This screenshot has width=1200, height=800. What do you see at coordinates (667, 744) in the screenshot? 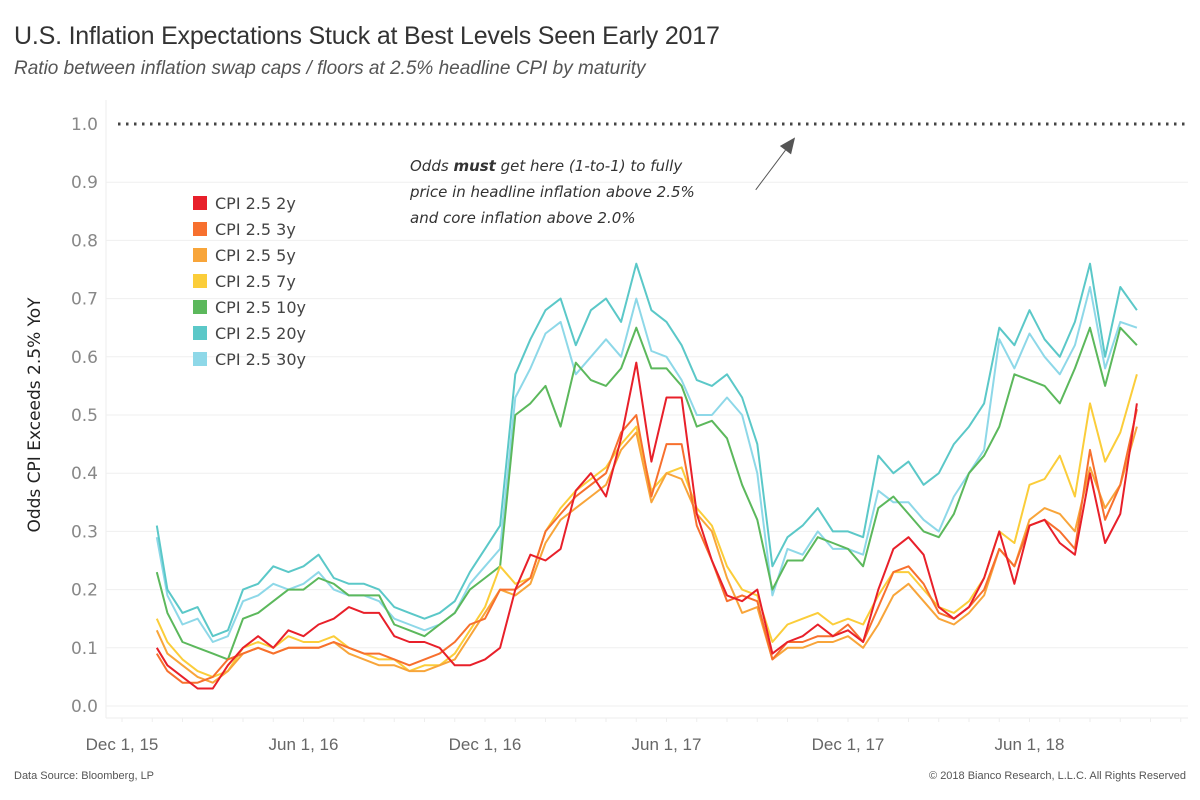
I see `x-tick-label: Jun 1, 17` at bounding box center [667, 744].